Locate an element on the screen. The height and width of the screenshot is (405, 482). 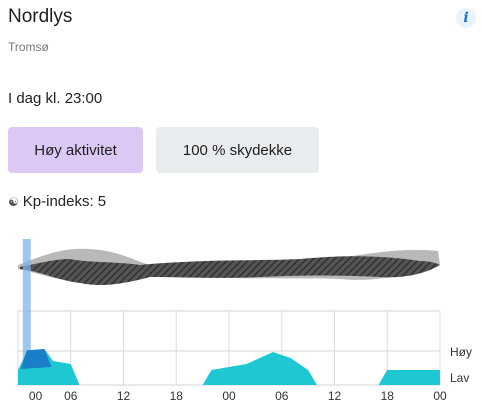
aurora-activity-area is located at coordinates (229, 367).